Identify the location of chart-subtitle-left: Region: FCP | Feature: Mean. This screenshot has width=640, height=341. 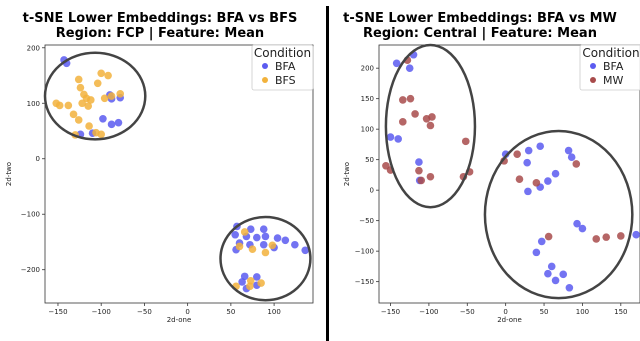
(160, 33).